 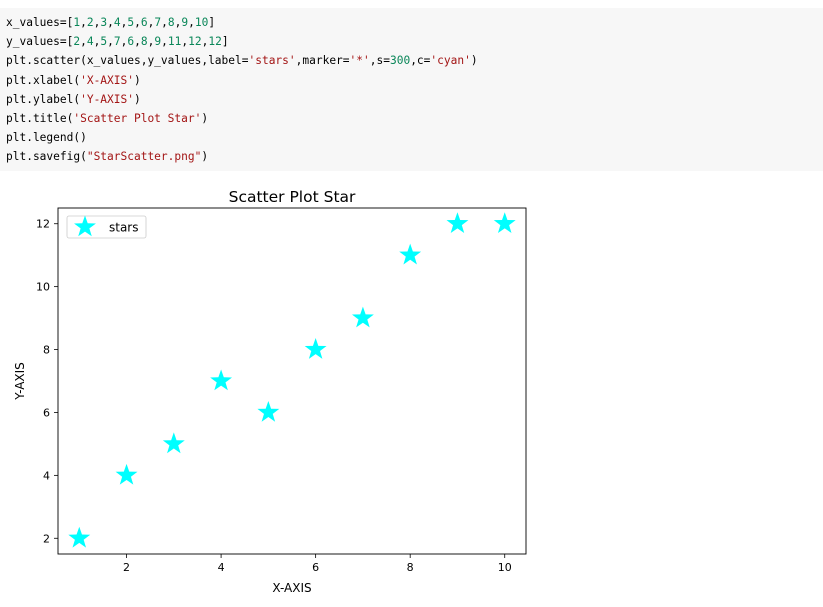 I want to click on x-tick-label: 8, so click(x=410, y=567).